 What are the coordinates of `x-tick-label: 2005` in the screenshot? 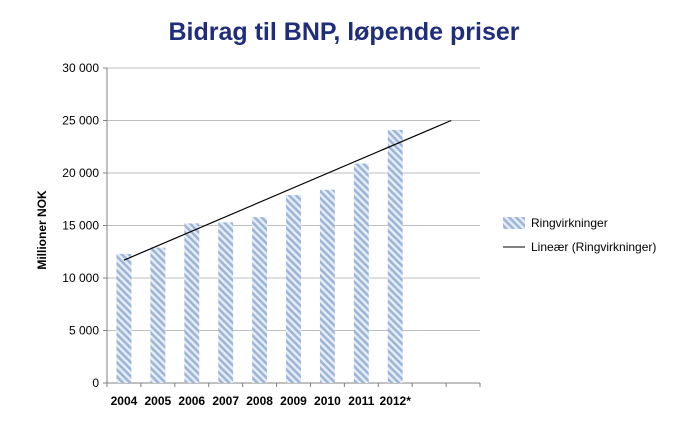 It's located at (158, 401).